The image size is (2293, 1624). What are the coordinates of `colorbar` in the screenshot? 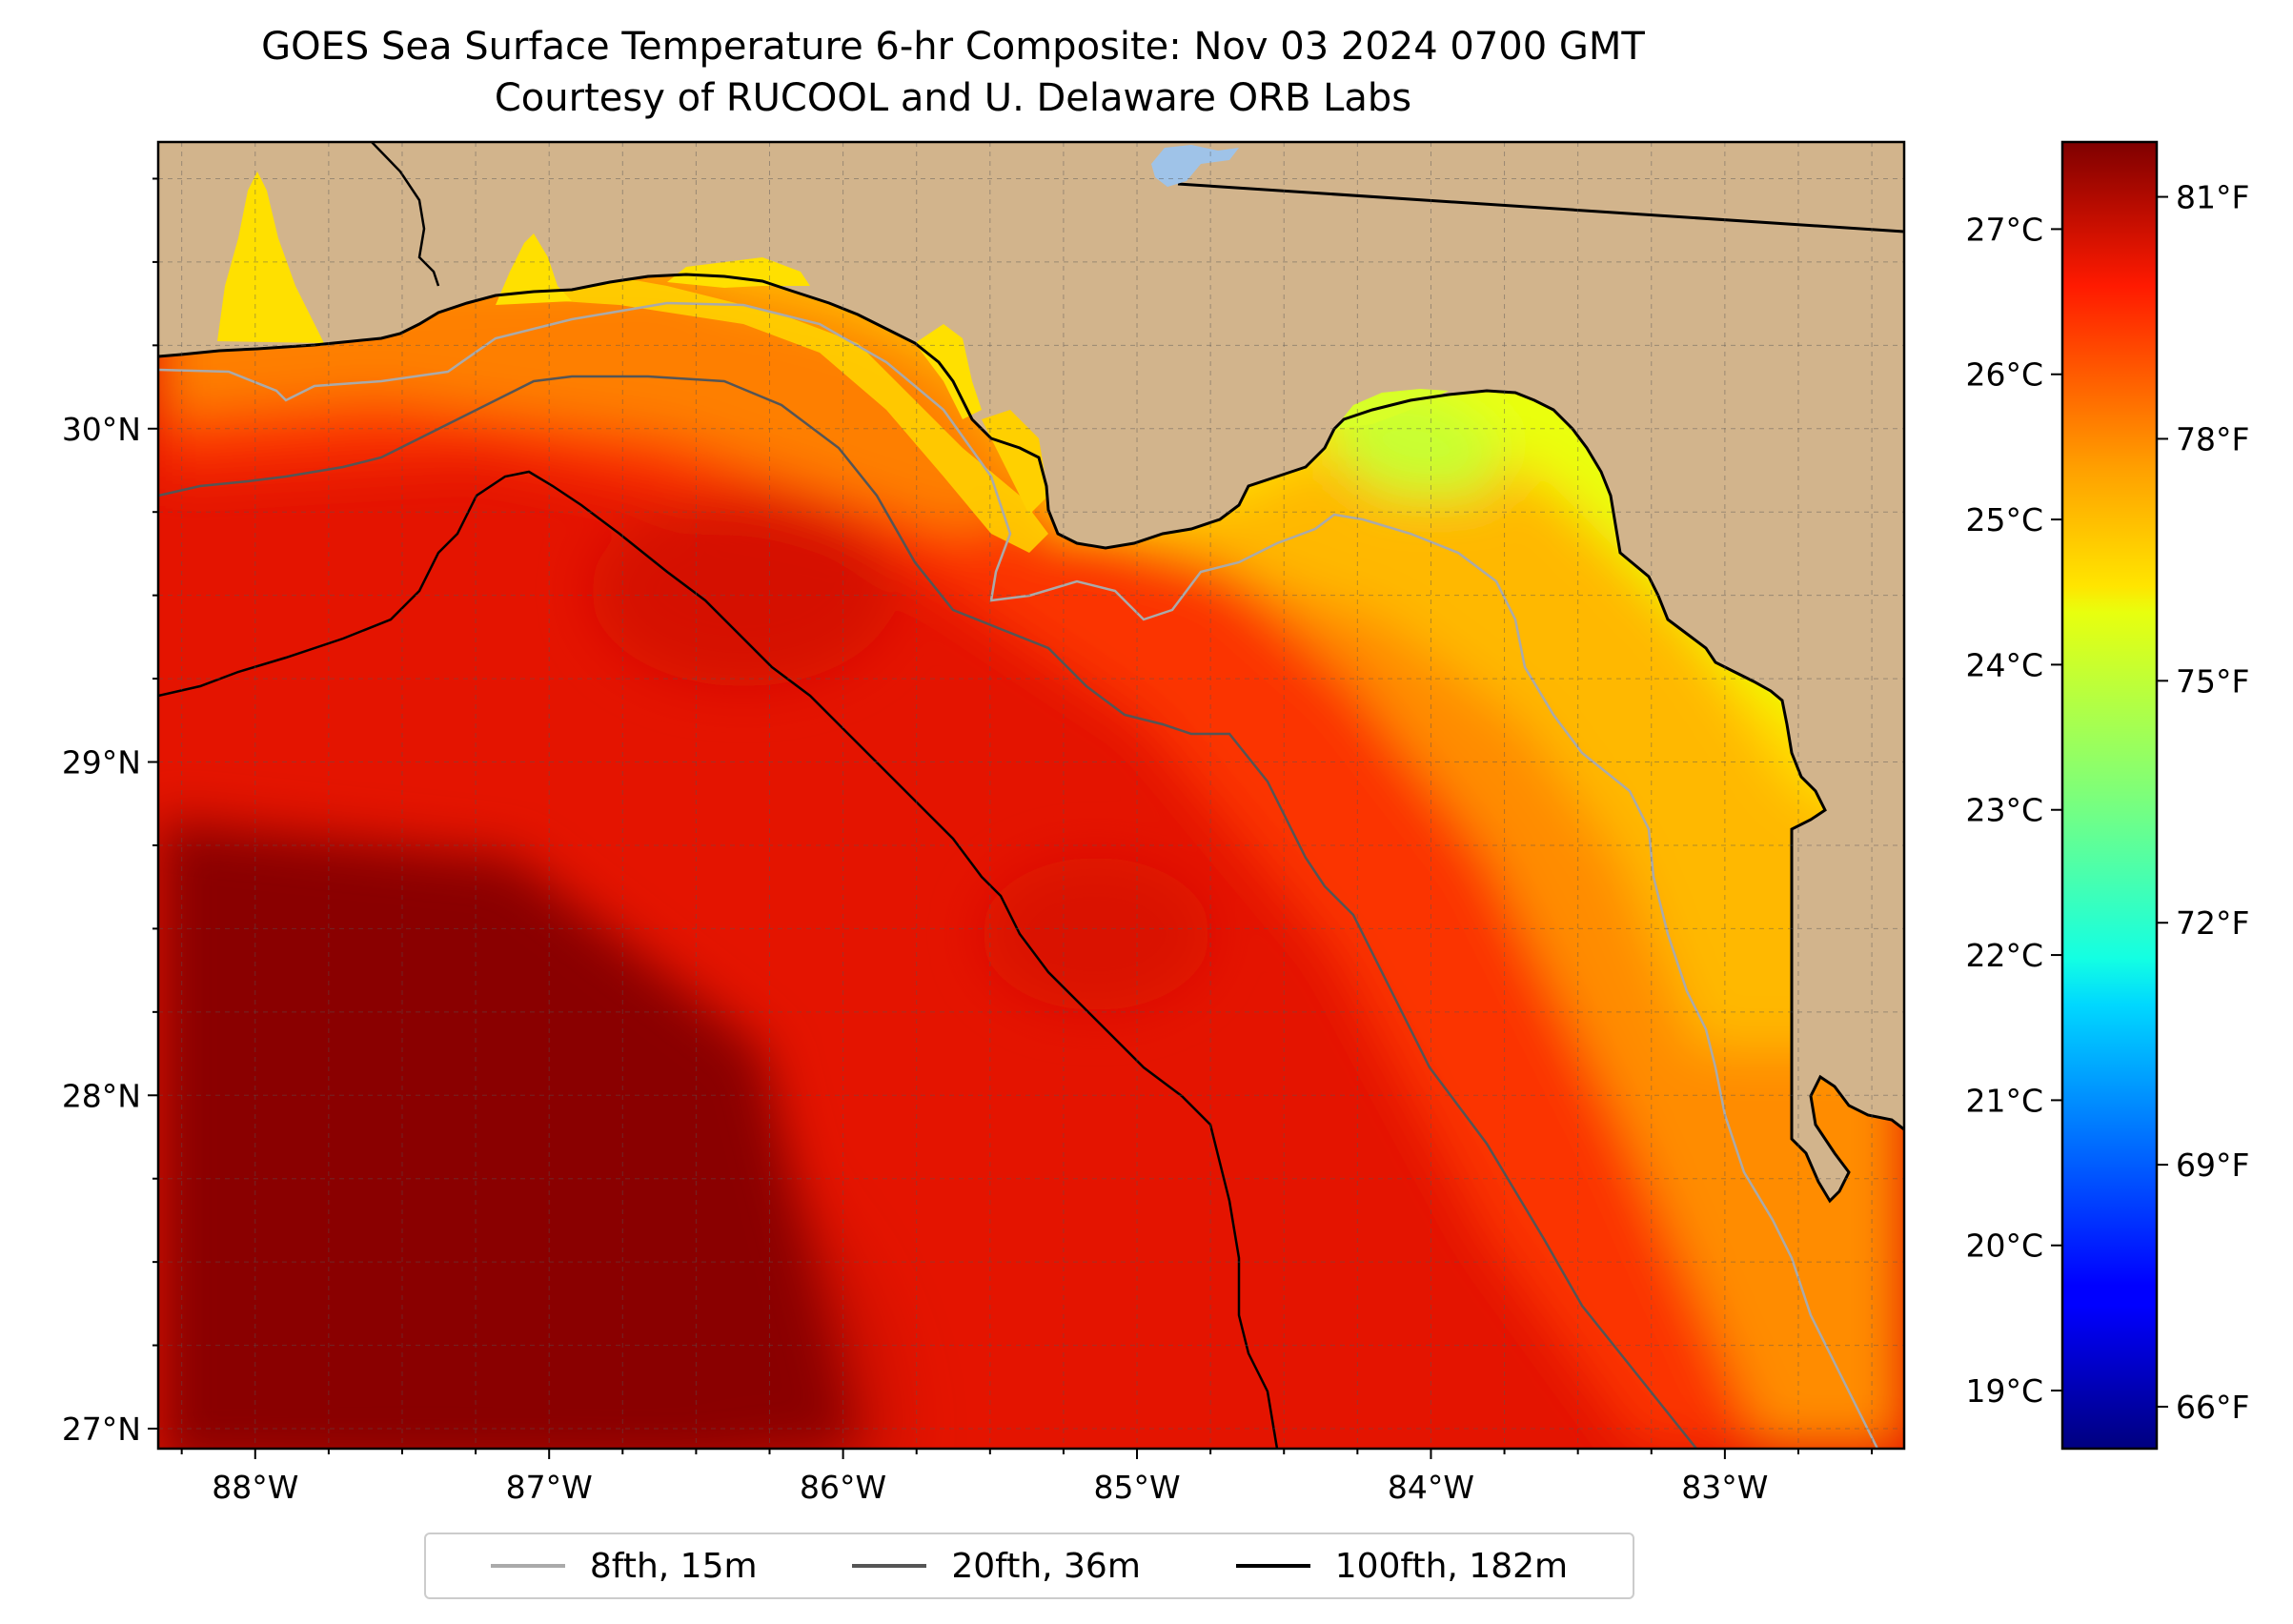 It's located at (2109, 795).